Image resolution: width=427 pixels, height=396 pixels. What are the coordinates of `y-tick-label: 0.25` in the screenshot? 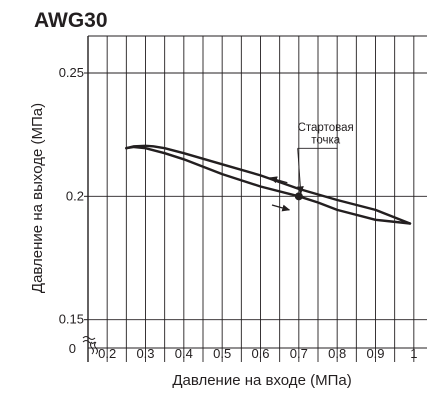 It's located at (71, 72).